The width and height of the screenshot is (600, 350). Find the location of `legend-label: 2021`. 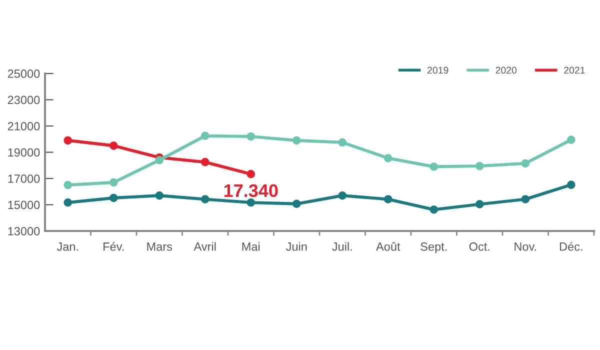

legend-label: 2021 is located at coordinates (574, 70).